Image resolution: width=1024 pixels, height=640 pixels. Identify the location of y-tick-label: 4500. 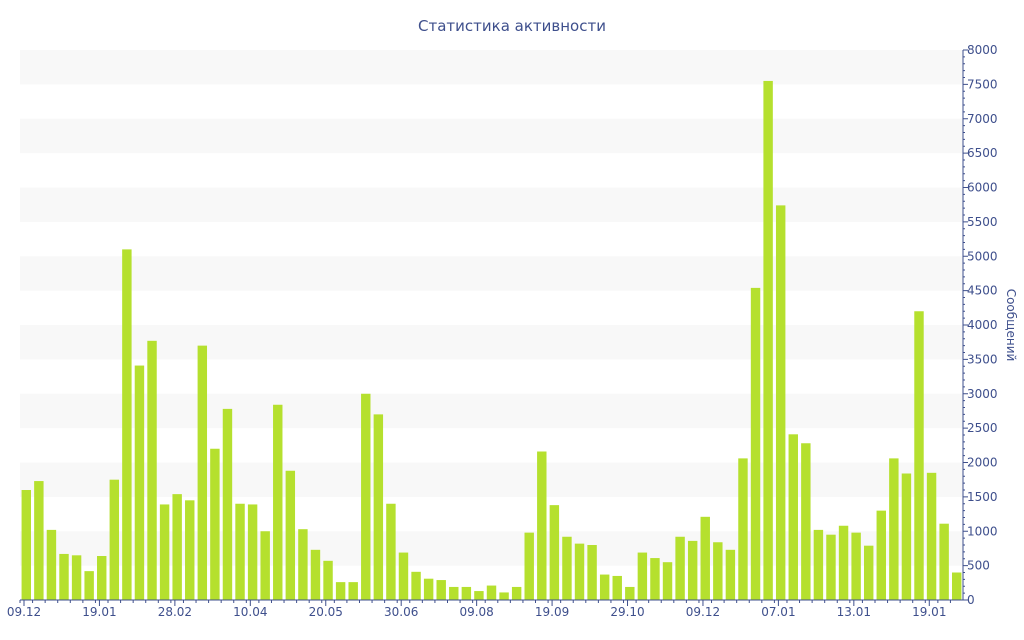
(982, 291).